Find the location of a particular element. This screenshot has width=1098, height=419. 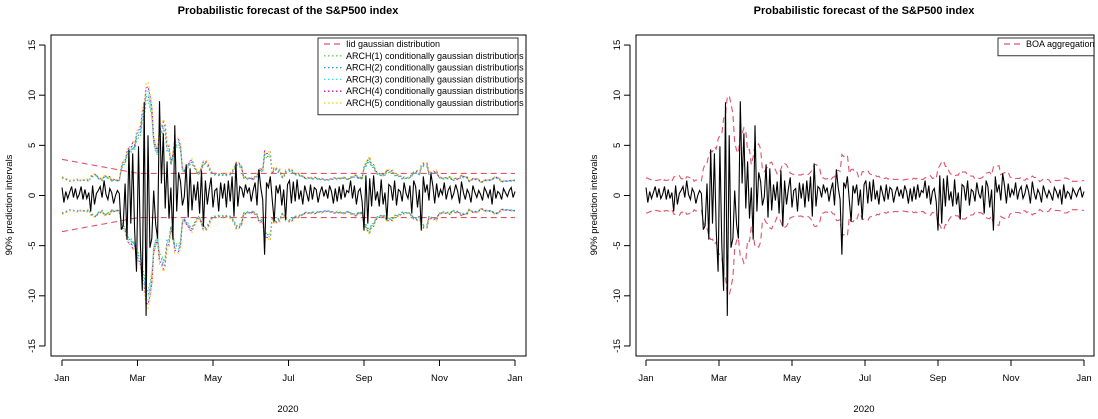

chart-right-legend: BOA aggregation is located at coordinates (1046, 47).